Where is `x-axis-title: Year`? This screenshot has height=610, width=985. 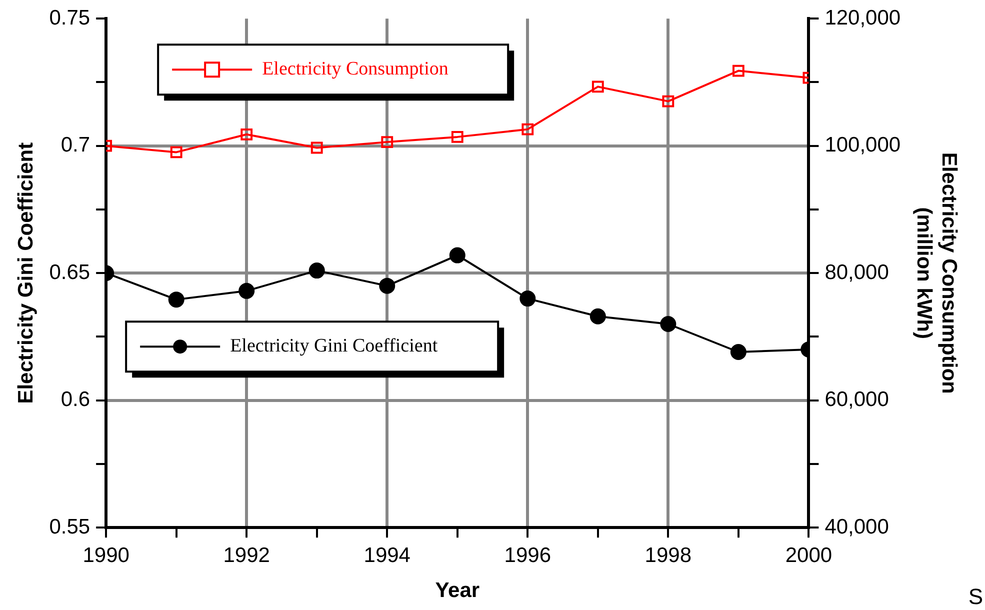 x-axis-title: Year is located at coordinates (457, 590).